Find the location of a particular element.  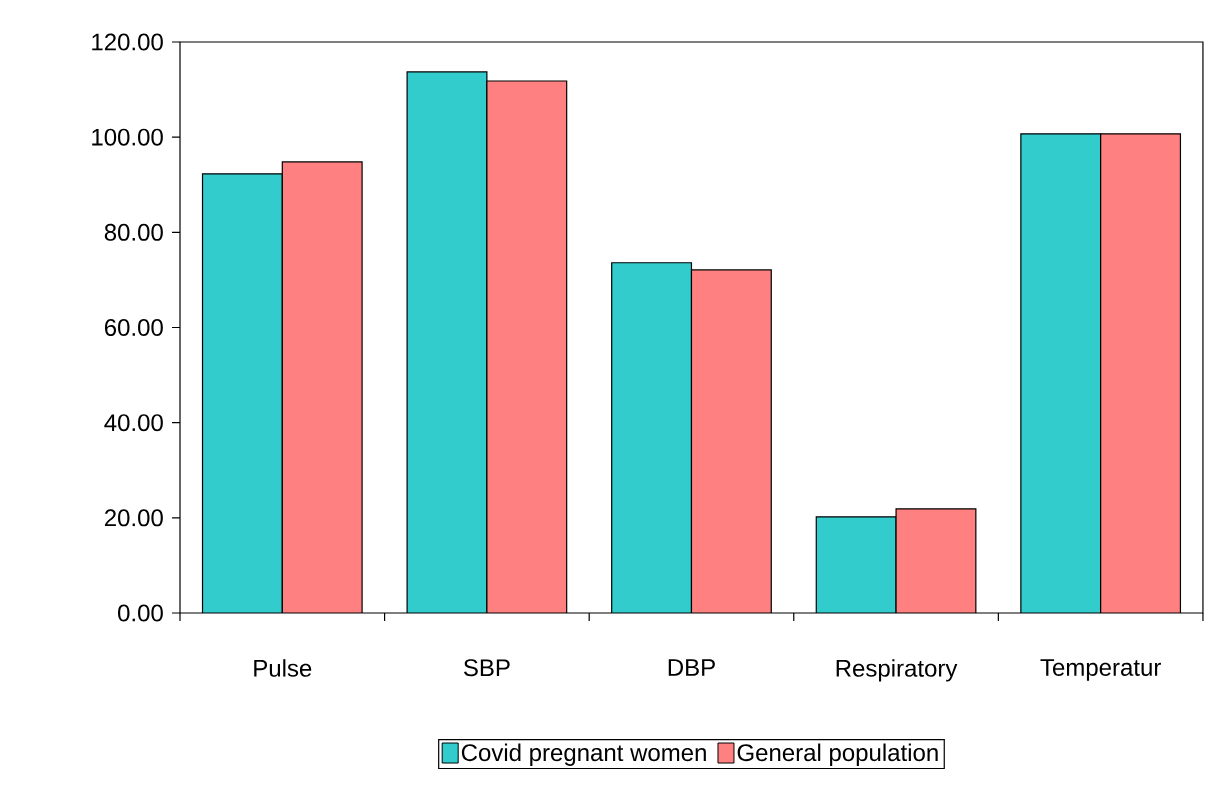

y-tick-label: 100.00 is located at coordinates (127, 137).